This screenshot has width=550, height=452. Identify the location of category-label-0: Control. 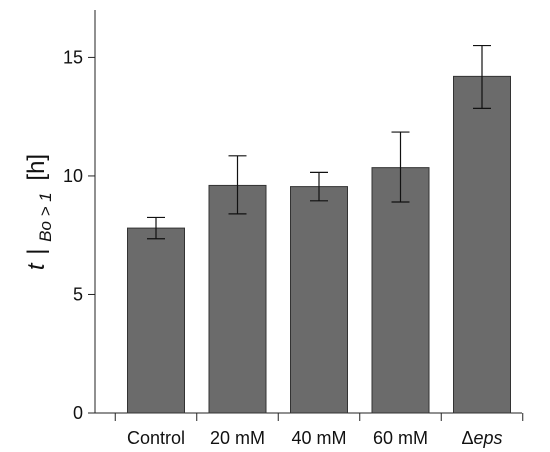
(156, 438).